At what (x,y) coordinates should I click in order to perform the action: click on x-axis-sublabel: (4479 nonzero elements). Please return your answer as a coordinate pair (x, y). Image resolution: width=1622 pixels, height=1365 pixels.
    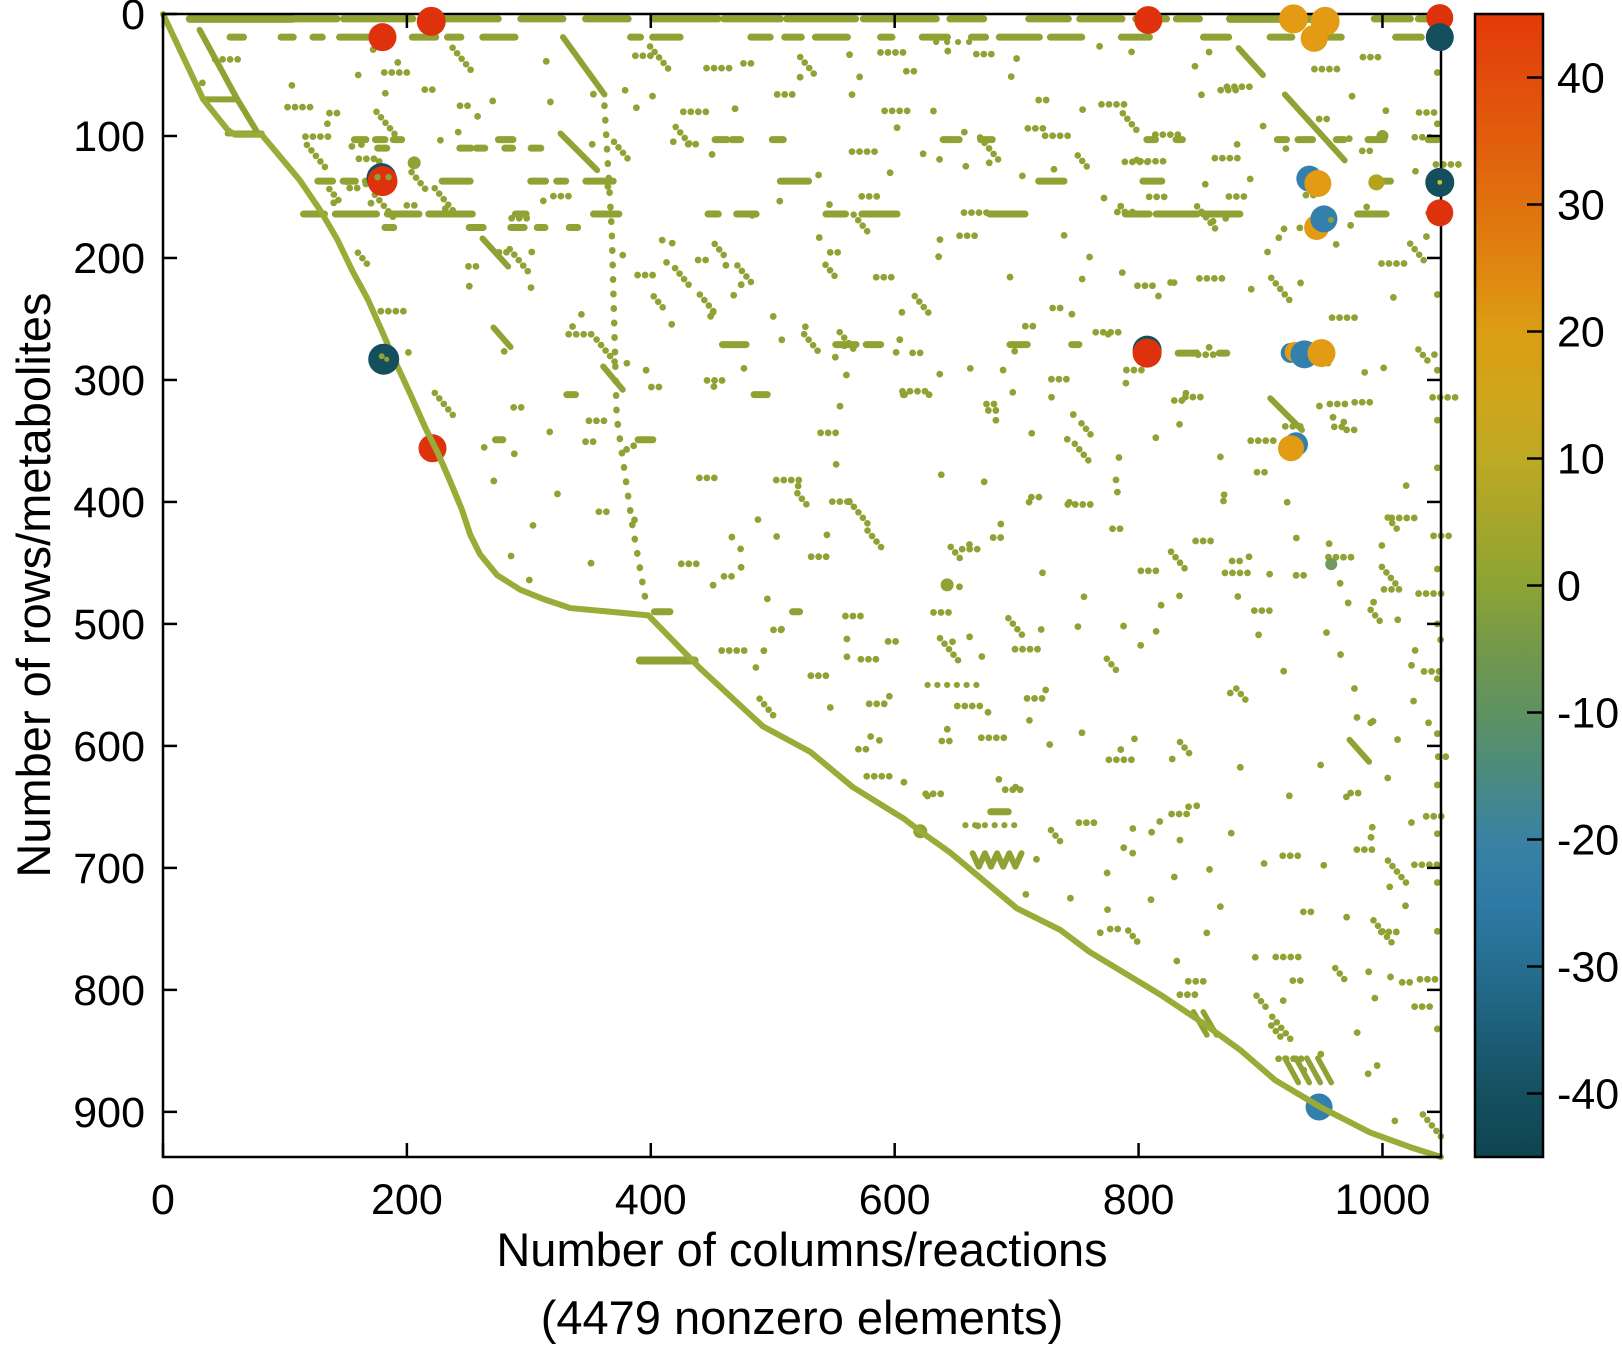
    Looking at the image, I should click on (802, 1317).